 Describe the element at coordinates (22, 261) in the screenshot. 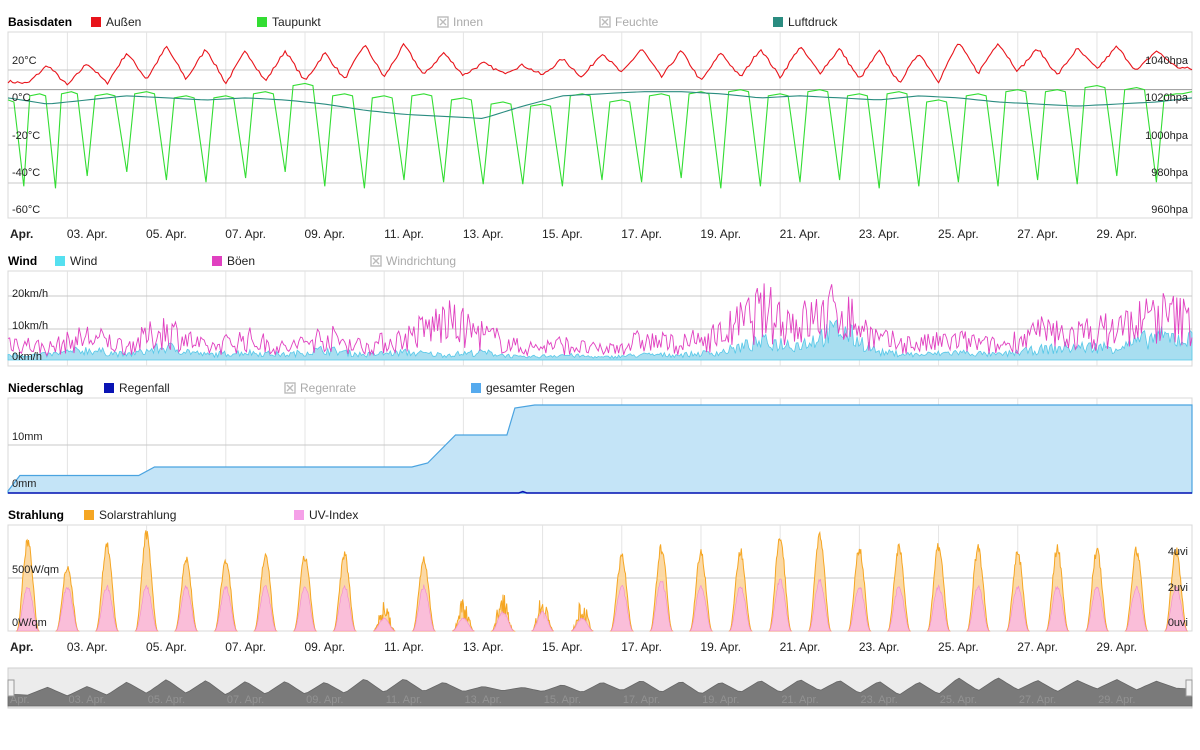

I see `panel-title: Wind` at that location.